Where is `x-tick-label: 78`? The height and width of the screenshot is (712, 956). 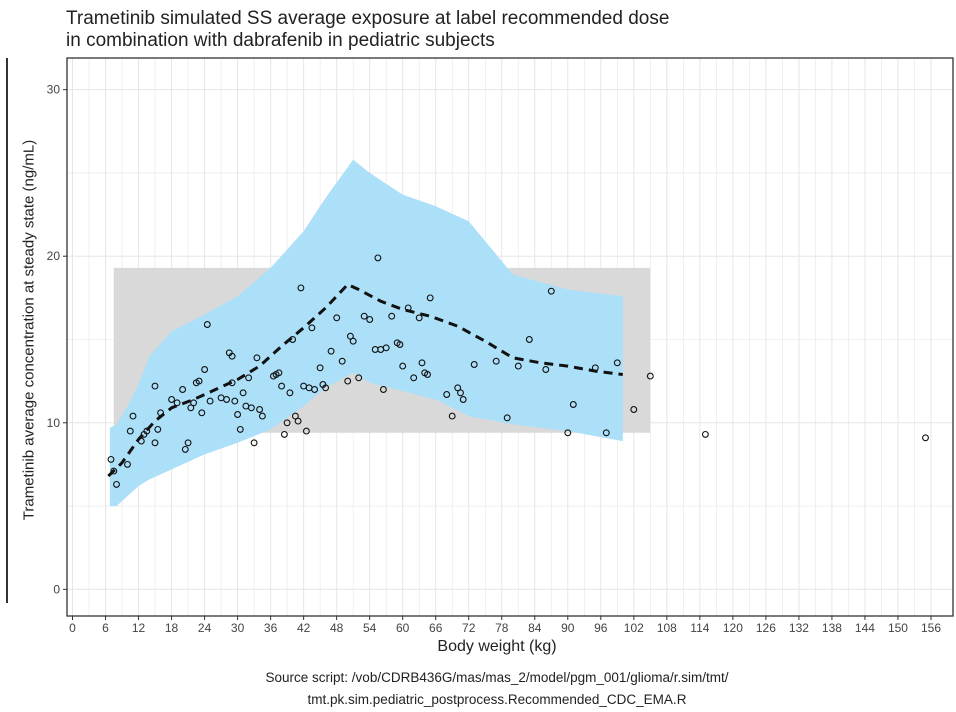 x-tick-label: 78 is located at coordinates (502, 628).